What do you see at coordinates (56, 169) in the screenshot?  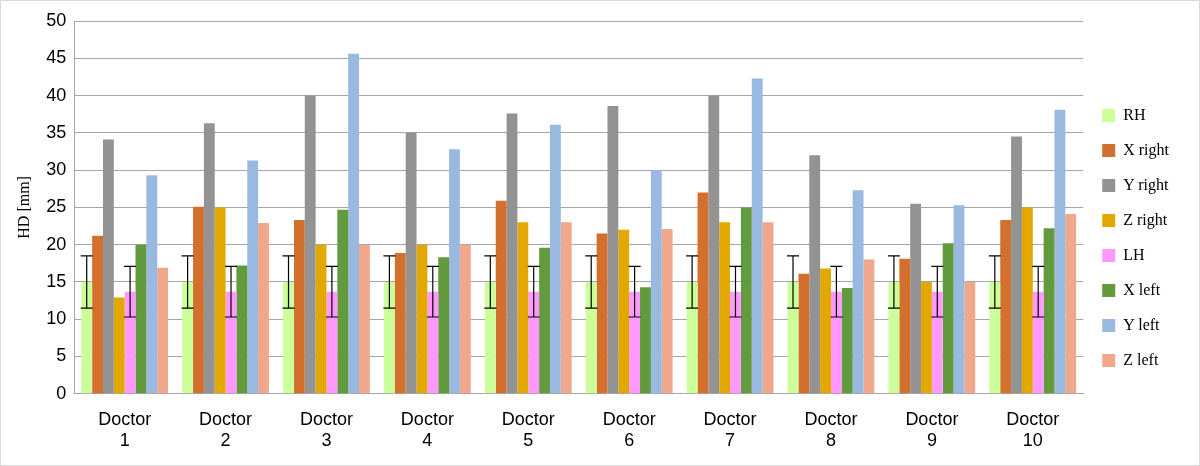 I see `y-tick-label: 30` at bounding box center [56, 169].